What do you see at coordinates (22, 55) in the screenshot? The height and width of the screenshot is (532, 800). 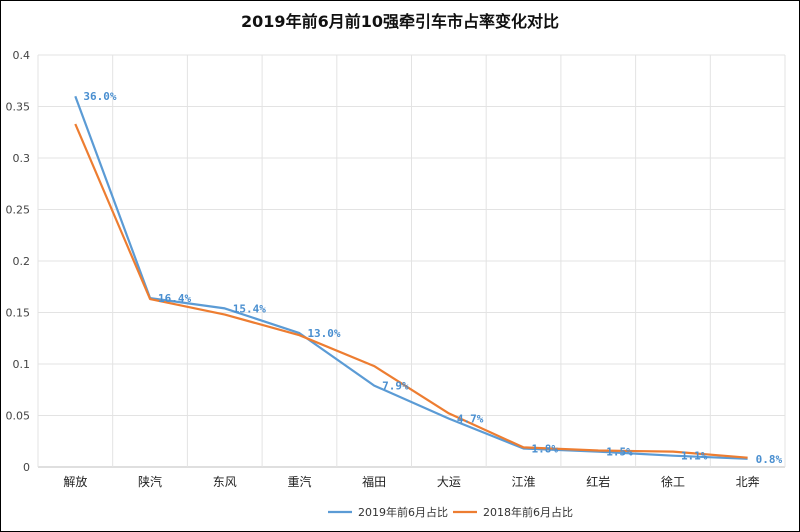 I see `y-tick-label: 0.4` at bounding box center [22, 55].